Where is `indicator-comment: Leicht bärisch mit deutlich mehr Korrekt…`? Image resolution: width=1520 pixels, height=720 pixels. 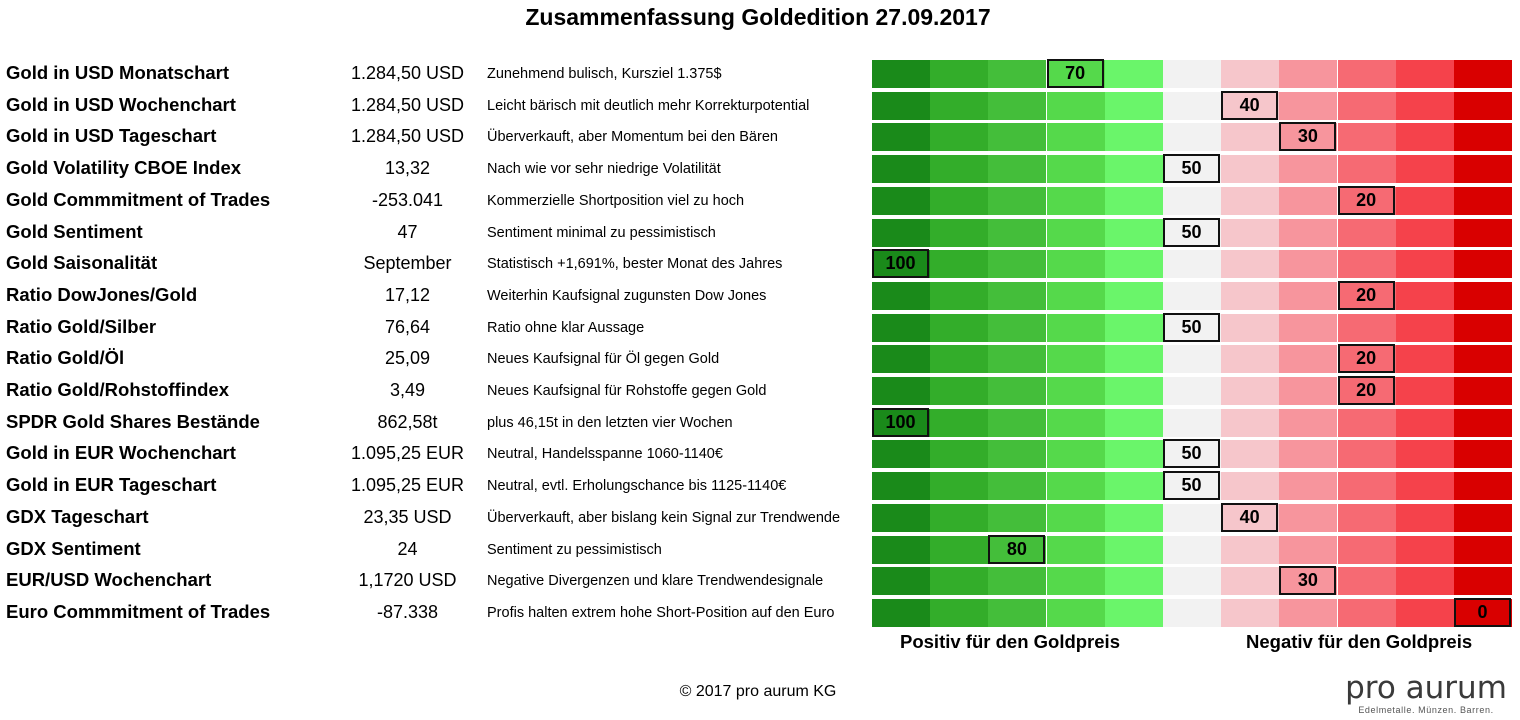
indicator-comment: Leicht bärisch mit deutlich mehr Korrekt… is located at coordinates (648, 105).